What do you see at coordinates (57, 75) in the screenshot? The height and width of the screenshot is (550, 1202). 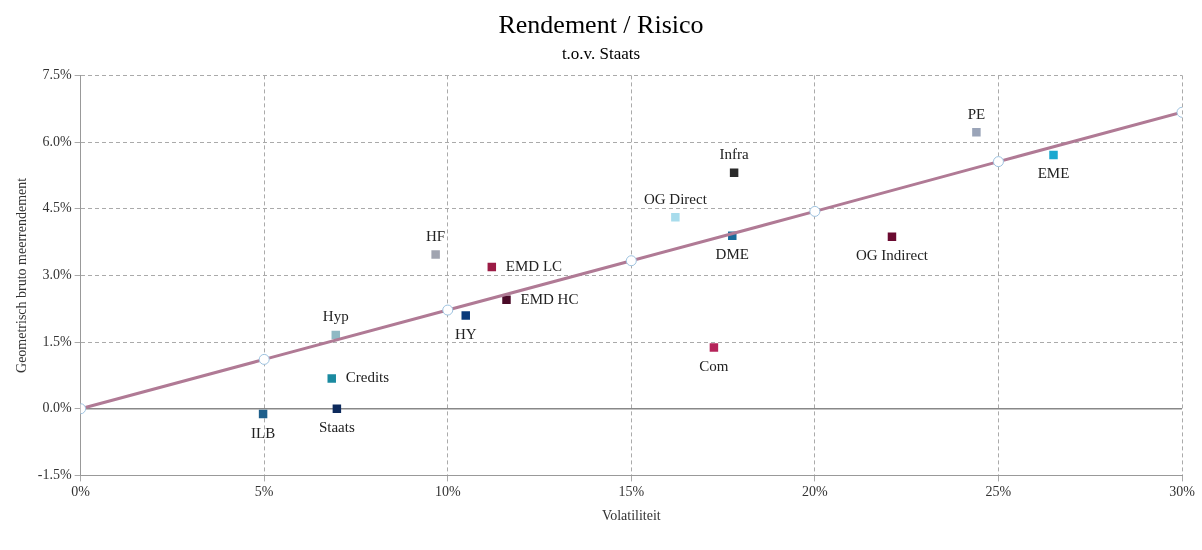 I see `y-tick-label: 7.5%` at bounding box center [57, 75].